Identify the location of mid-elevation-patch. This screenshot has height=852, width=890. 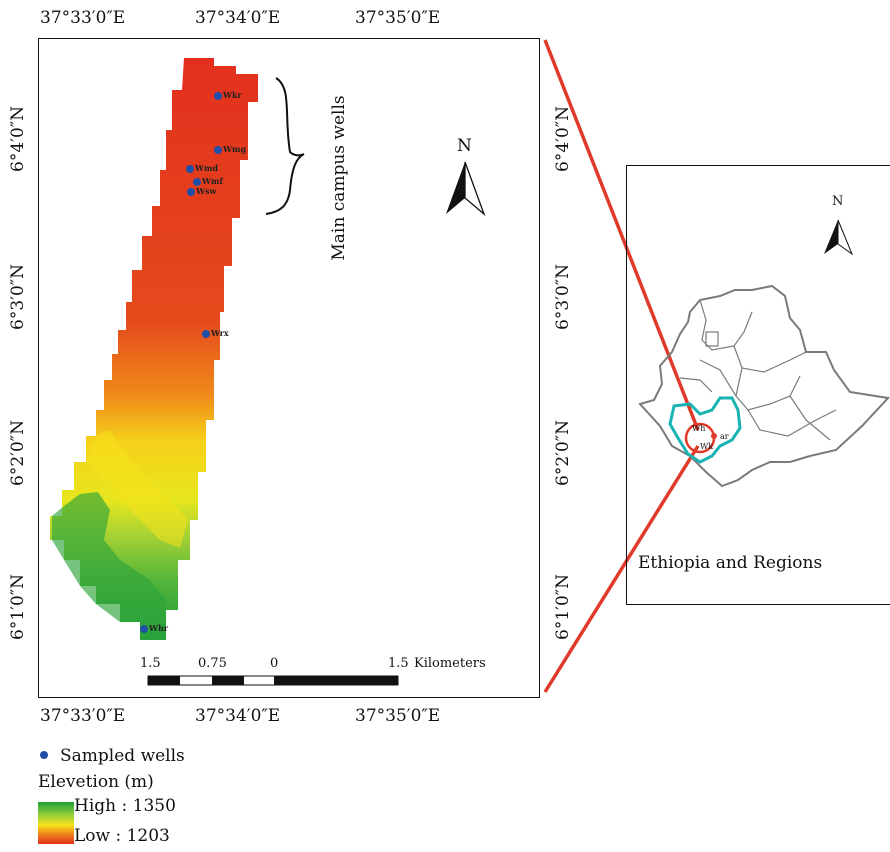
(137, 489).